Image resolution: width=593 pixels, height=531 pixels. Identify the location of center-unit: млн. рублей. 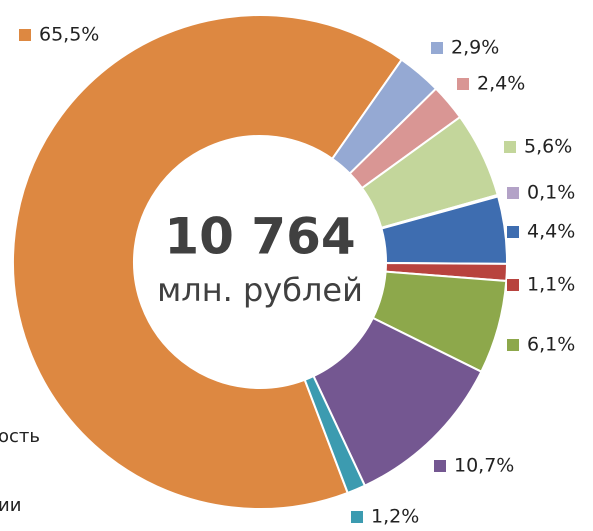
(260, 290).